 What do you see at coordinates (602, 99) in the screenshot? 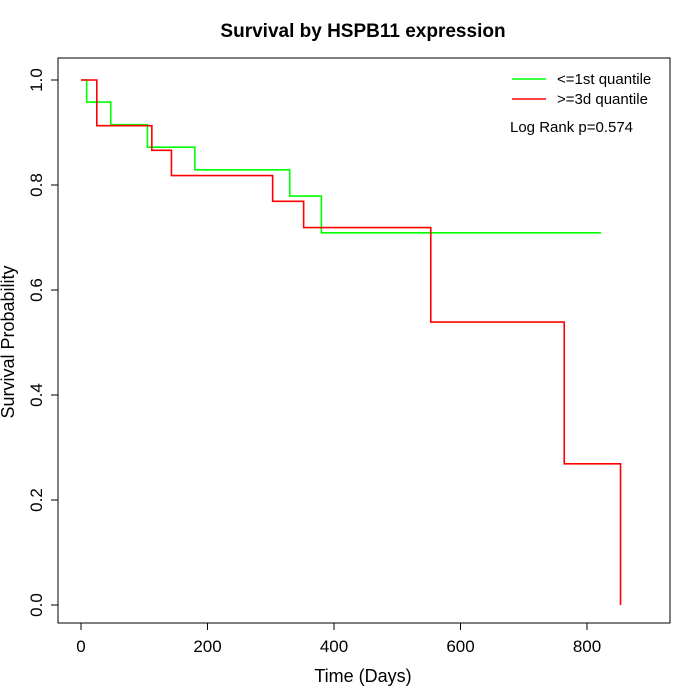
I see `legend-label-2: >=3d quantile` at bounding box center [602, 99].